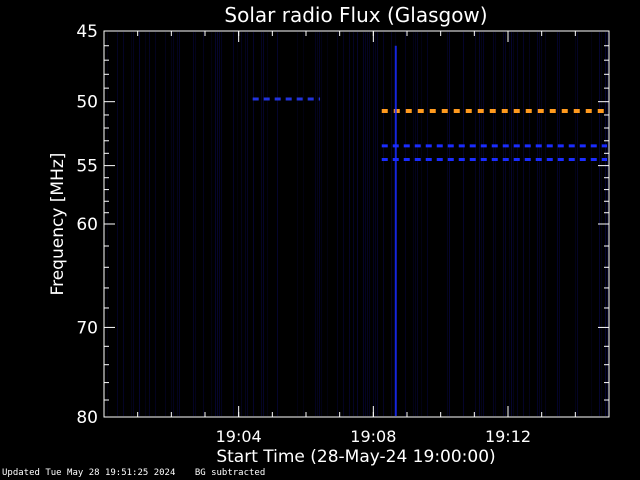 The height and width of the screenshot is (480, 640). I want to click on y-tick-label: 70, so click(87, 328).